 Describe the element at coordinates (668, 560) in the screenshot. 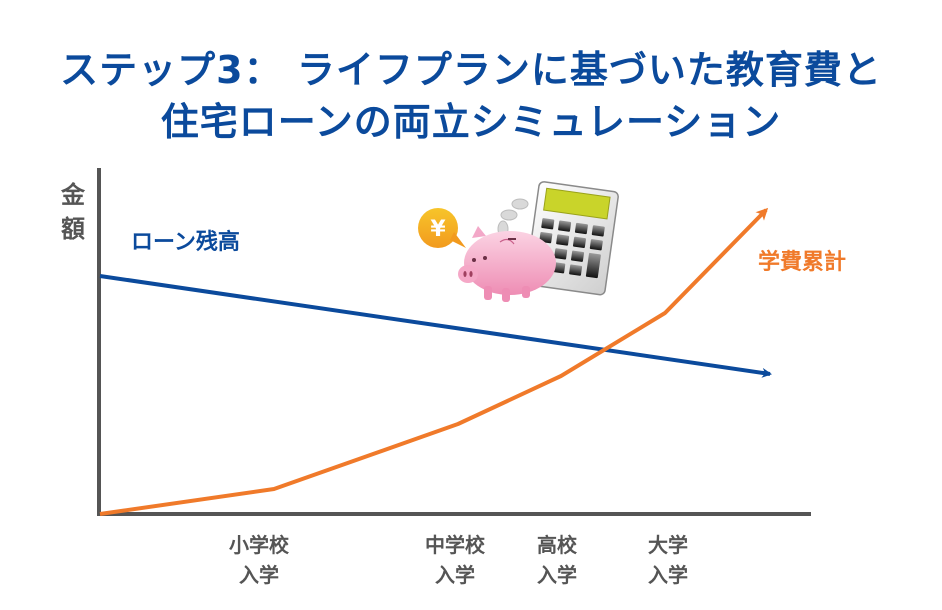

I see `xtick-university: 大学 入学` at that location.